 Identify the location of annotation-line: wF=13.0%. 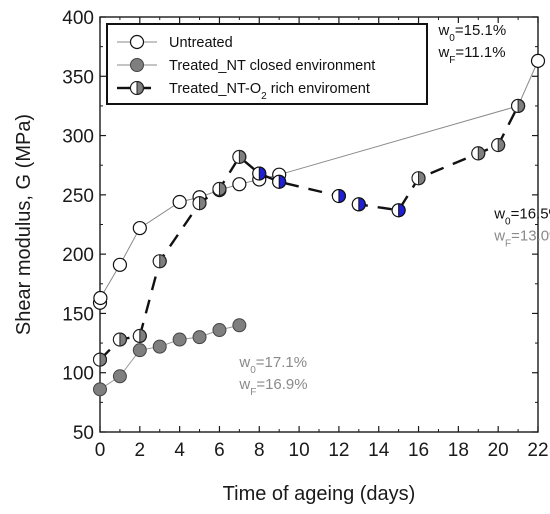
(521, 239).